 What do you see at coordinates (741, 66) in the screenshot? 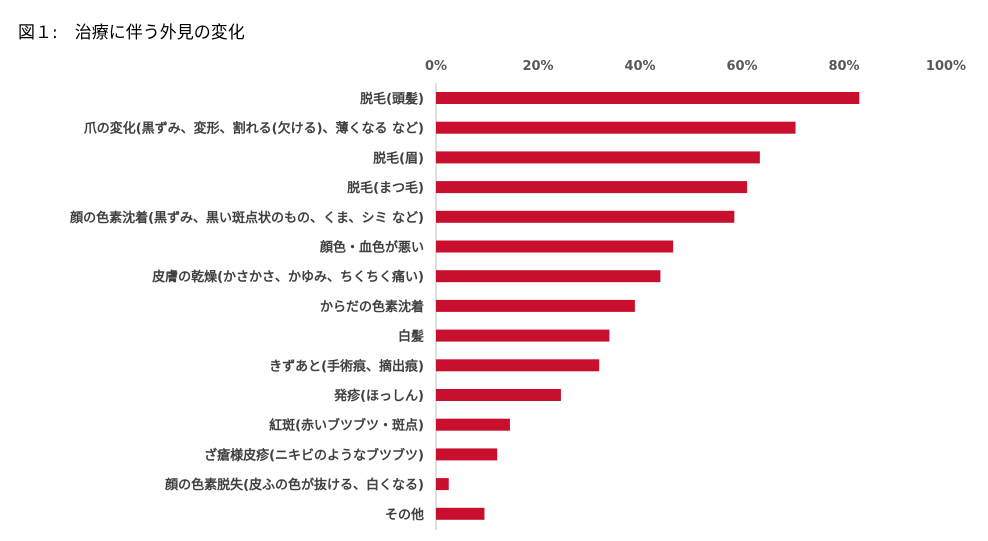
I see `x-tick-label: 60%` at bounding box center [741, 66].